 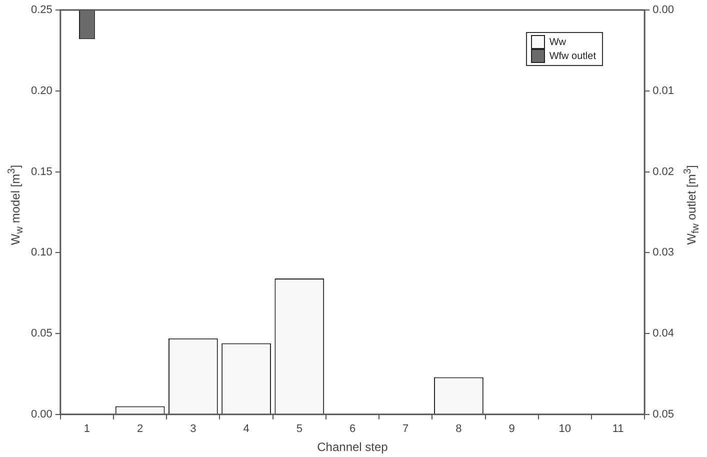 I want to click on x-axis-title: Channel step, so click(x=352, y=447).